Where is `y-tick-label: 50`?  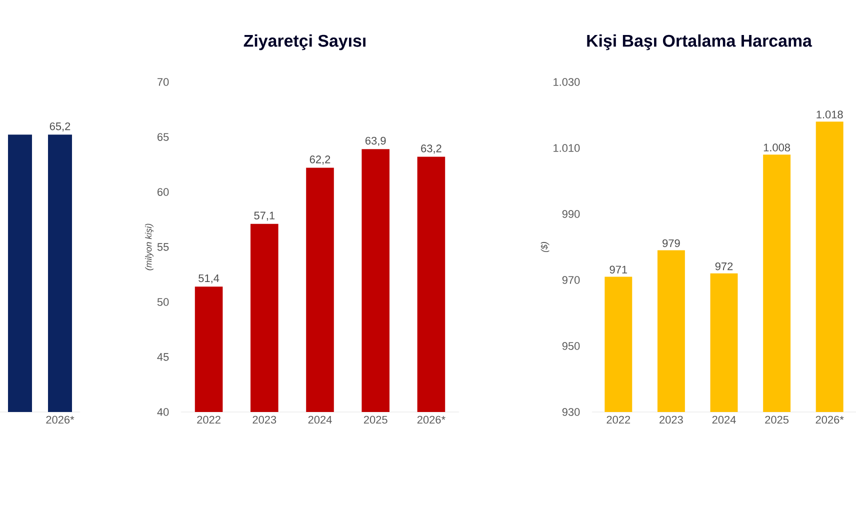 y-tick-label: 50 is located at coordinates (163, 302).